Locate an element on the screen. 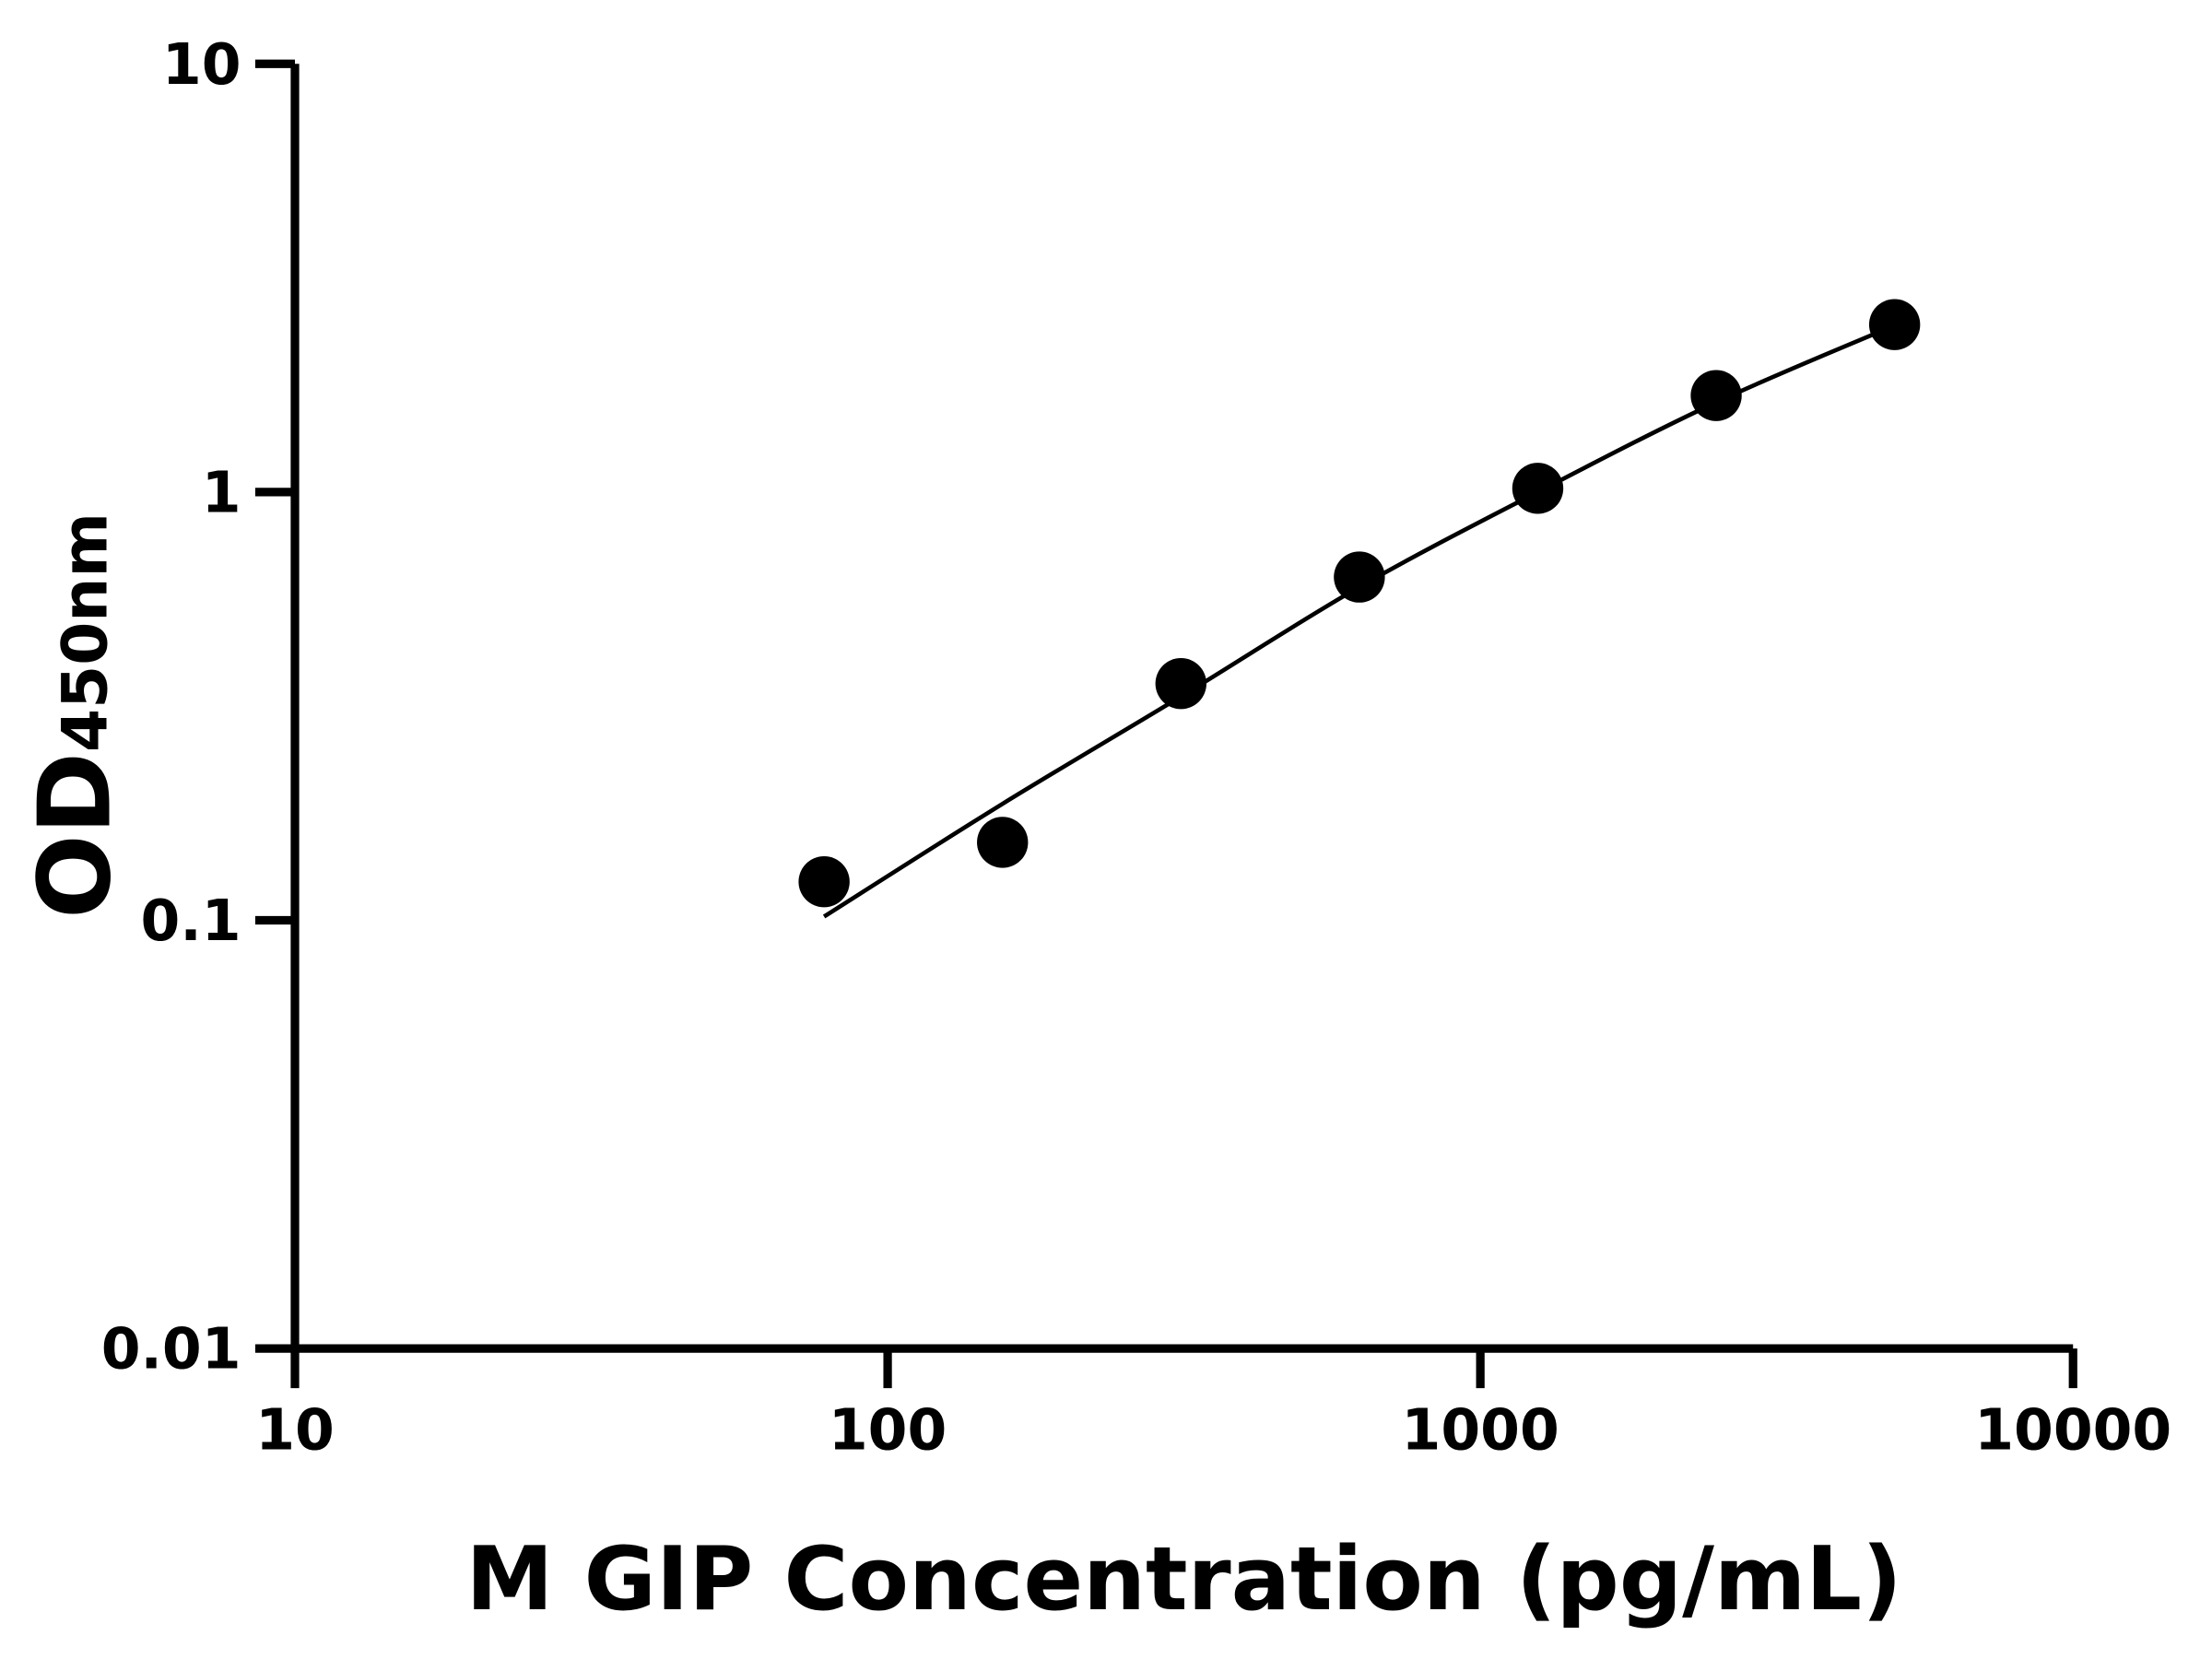  y-tick-label: 10 is located at coordinates (201, 64).